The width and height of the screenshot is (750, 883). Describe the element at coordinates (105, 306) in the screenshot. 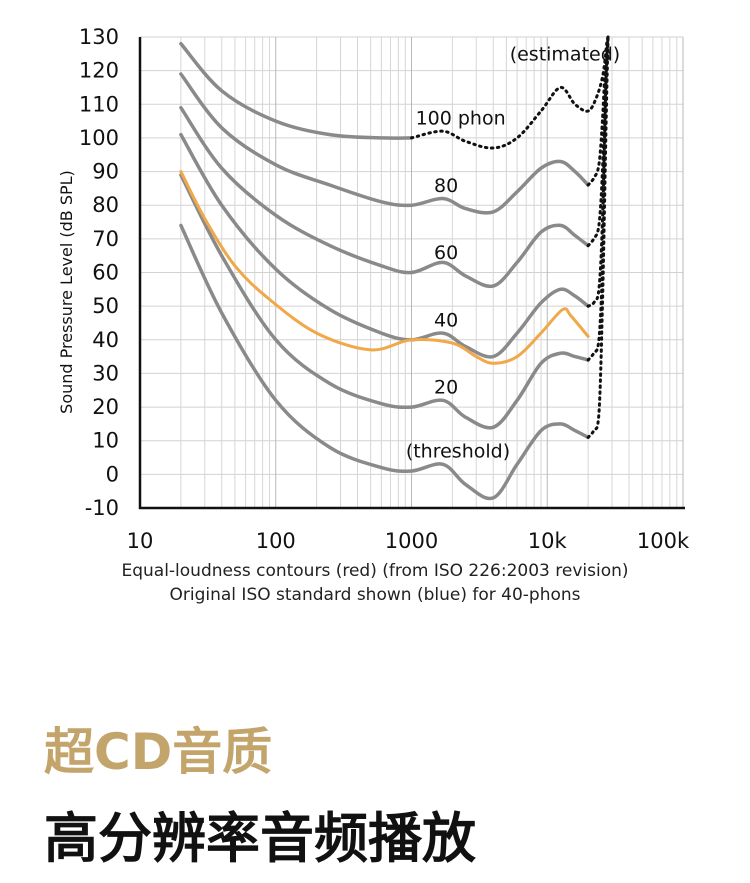

I see `y-tick-label: 50` at that location.